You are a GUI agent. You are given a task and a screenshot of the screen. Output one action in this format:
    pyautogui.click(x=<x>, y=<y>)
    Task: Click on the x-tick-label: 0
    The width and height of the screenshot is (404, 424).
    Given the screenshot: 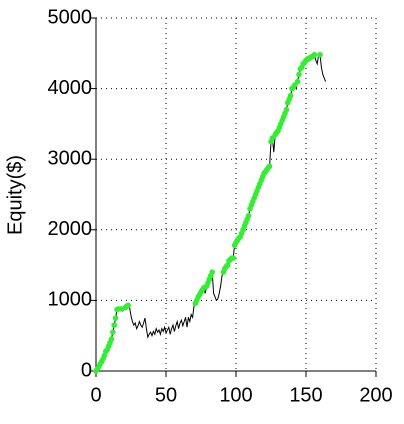 What is the action you would take?
    pyautogui.click(x=95, y=395)
    